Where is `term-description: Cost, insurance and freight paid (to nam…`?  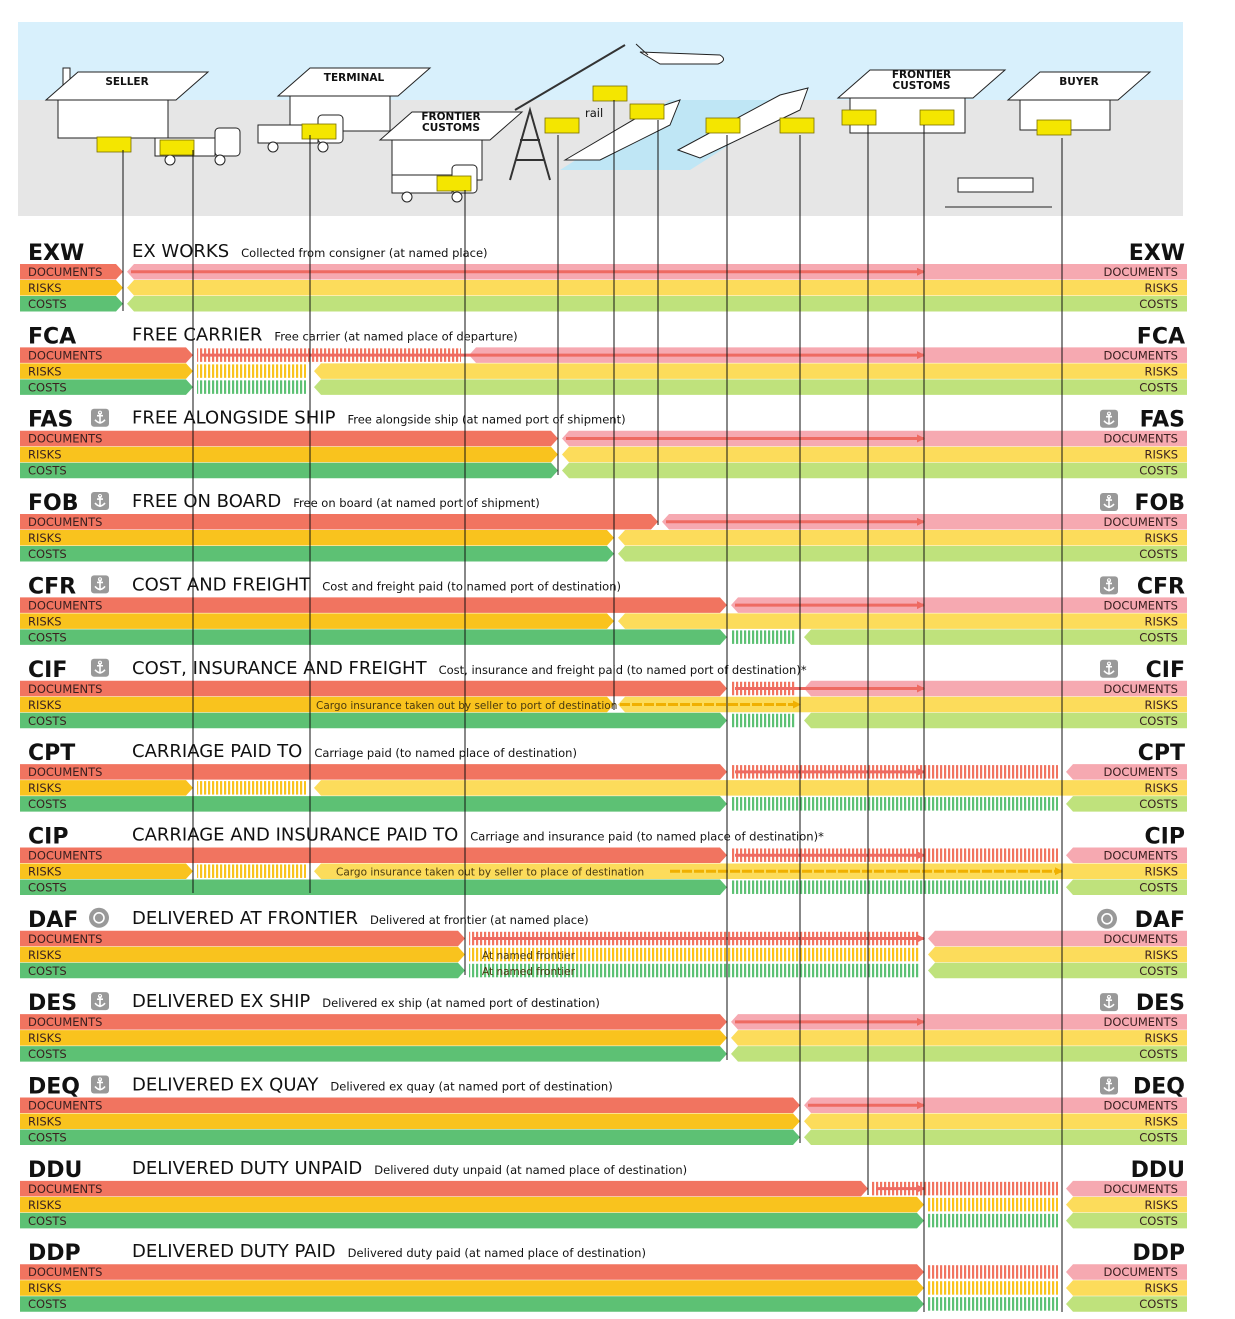
term-description: Cost, insurance and freight paid (to nam… is located at coordinates (623, 670).